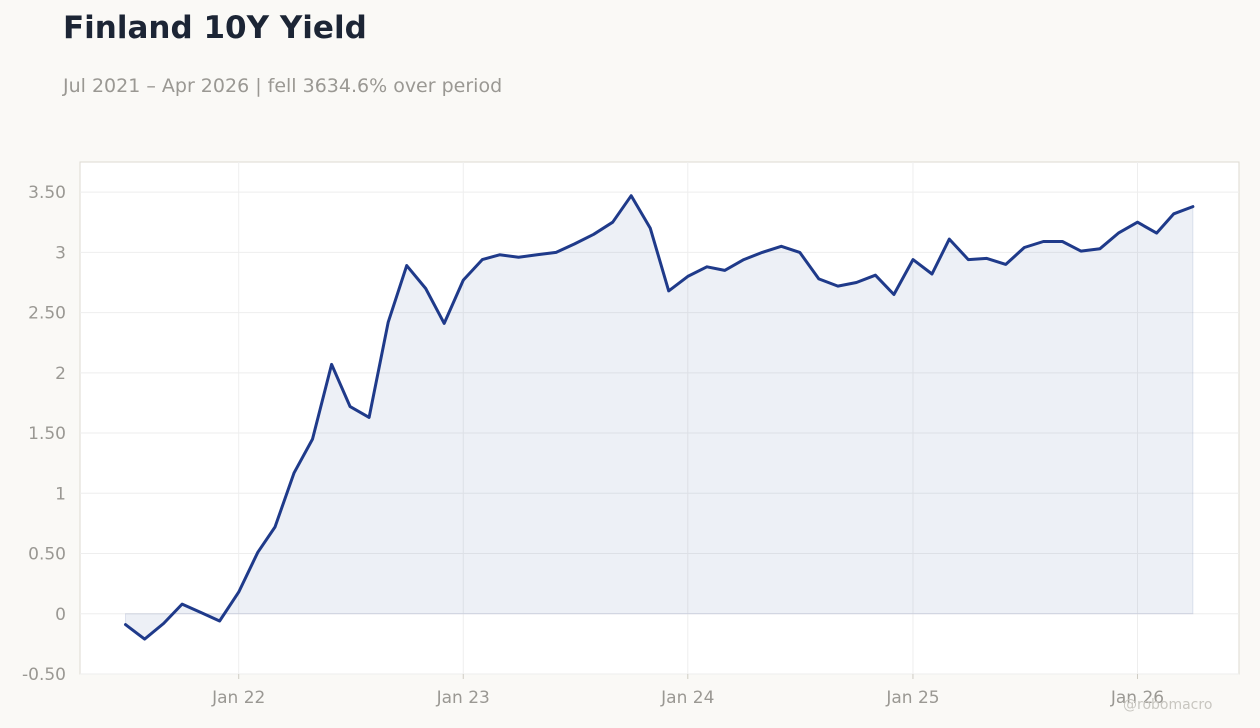 The height and width of the screenshot is (728, 1260). I want to click on x-tick-label: Jan 25, so click(912, 698).